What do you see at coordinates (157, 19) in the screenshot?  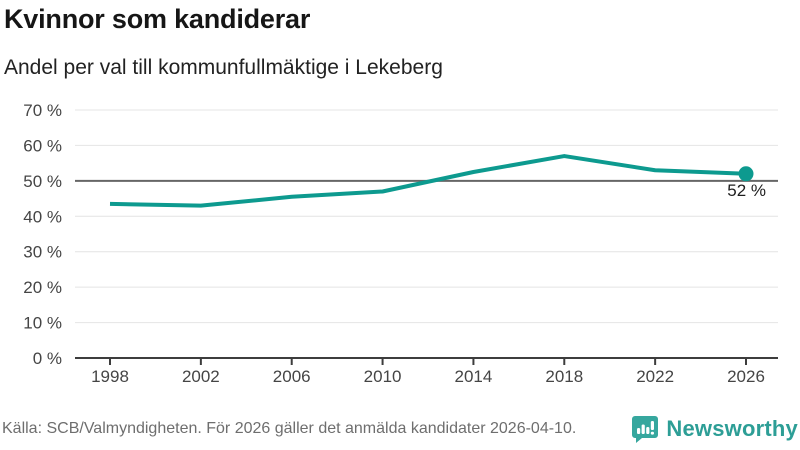 I see `page-title: Kvinnor som kandiderar` at bounding box center [157, 19].